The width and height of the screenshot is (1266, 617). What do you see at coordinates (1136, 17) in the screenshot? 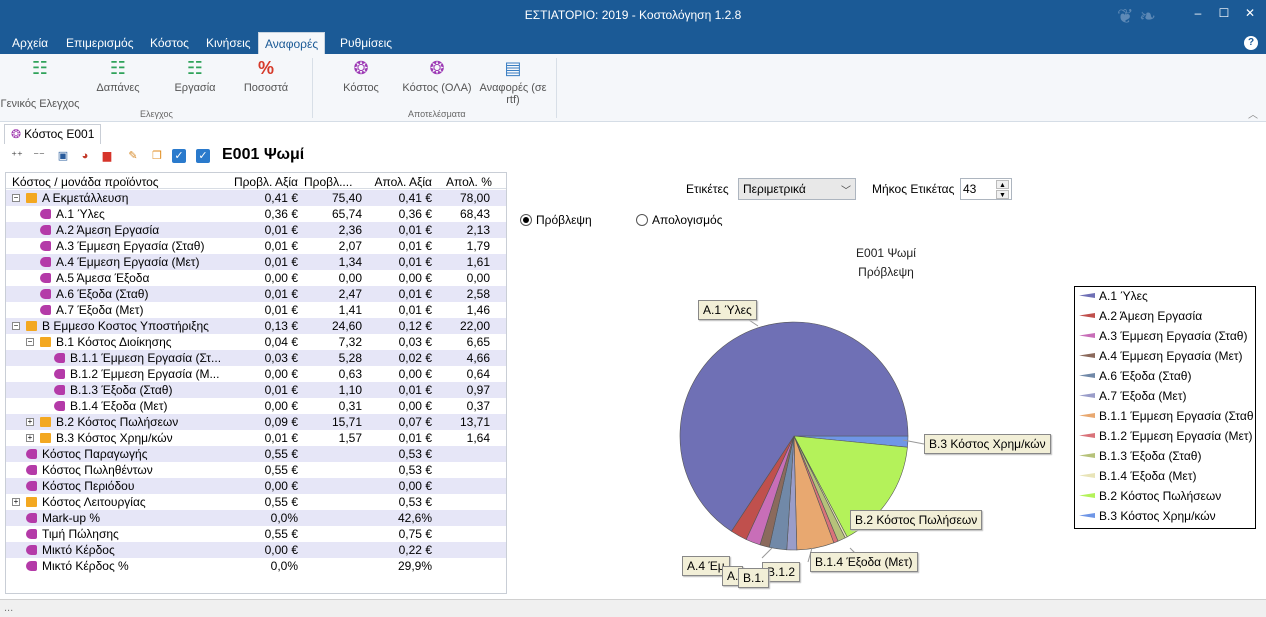
I see `ornament-icon: ❦ ❧` at bounding box center [1136, 17].